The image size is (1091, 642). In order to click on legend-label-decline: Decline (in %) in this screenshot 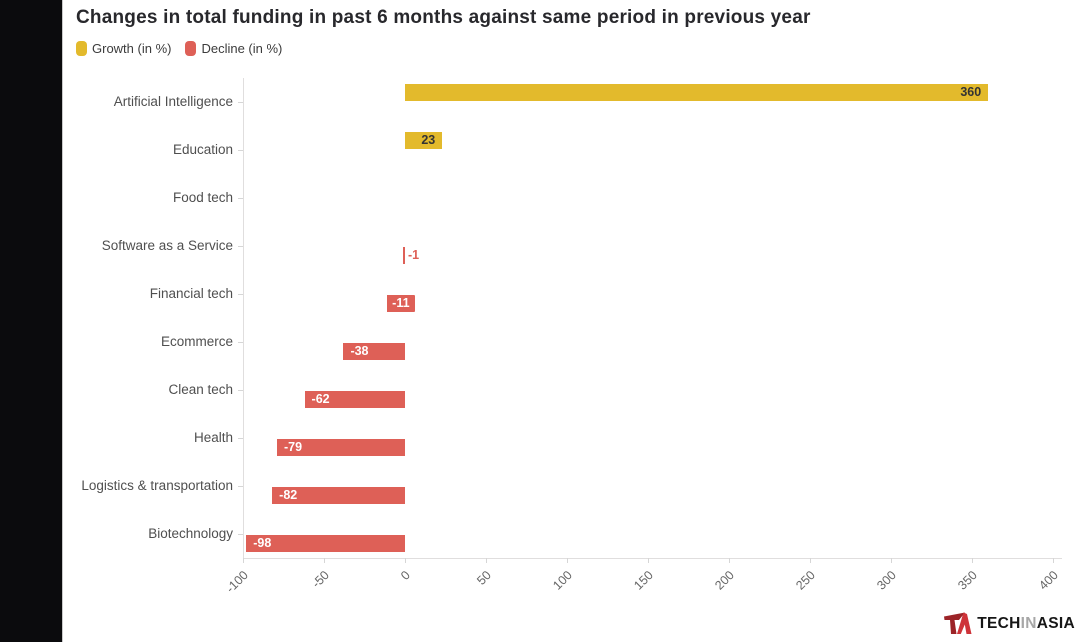, I will do `click(242, 48)`.